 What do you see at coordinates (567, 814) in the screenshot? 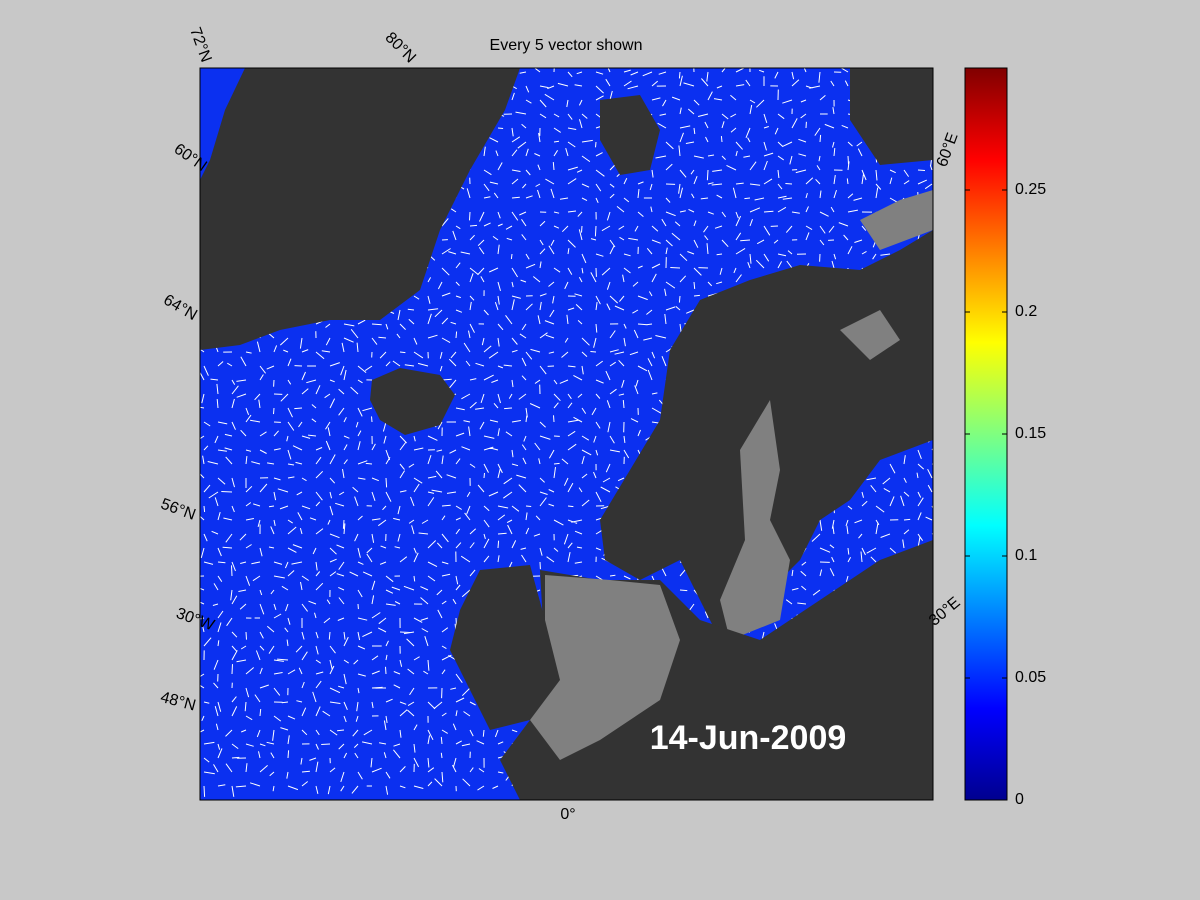
I see `graticule-label: 0°` at bounding box center [567, 814].